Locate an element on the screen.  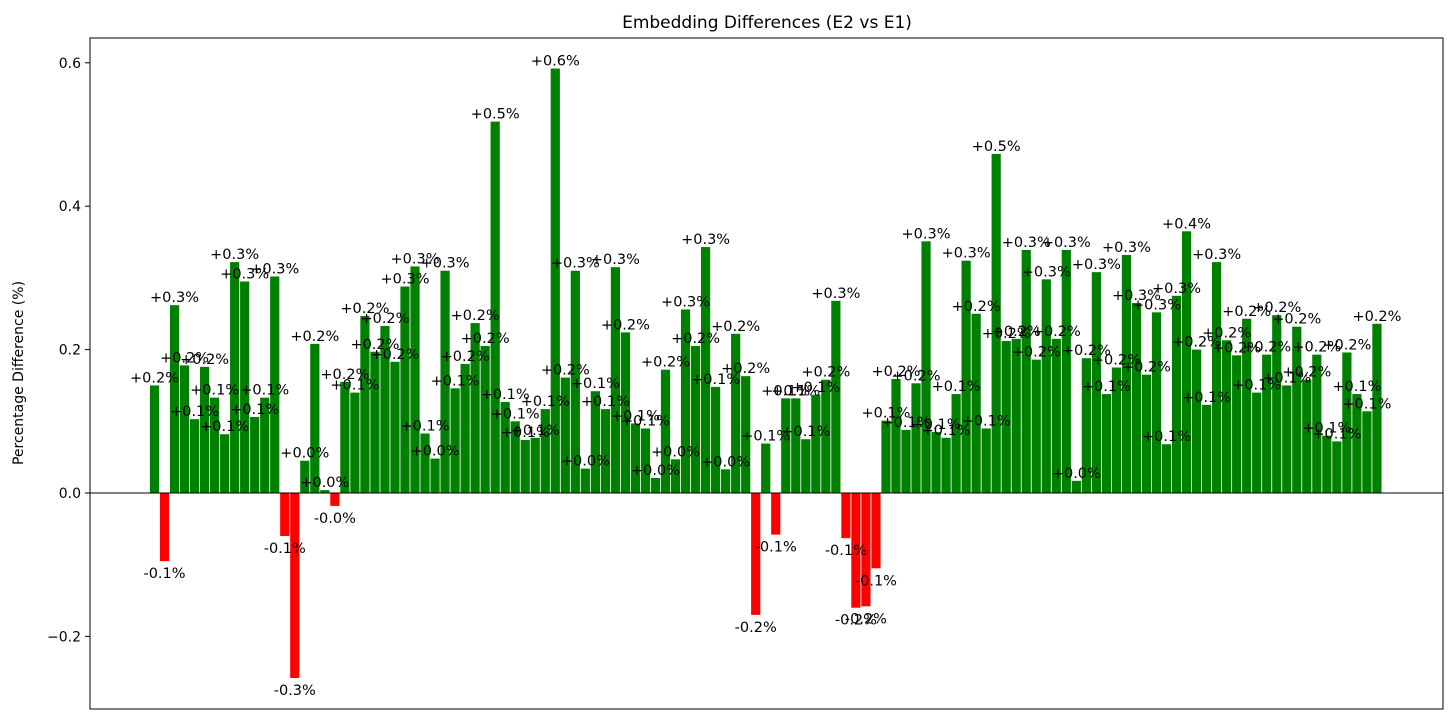
y-tick-label: 0.2 is located at coordinates (70, 351).